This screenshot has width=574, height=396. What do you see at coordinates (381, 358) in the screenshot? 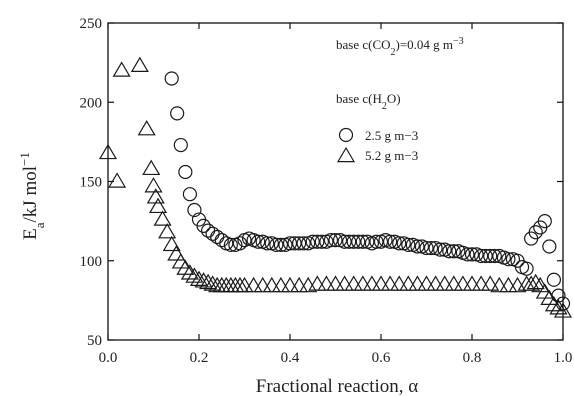
I see `x-tick-label: 0.6` at bounding box center [381, 358].